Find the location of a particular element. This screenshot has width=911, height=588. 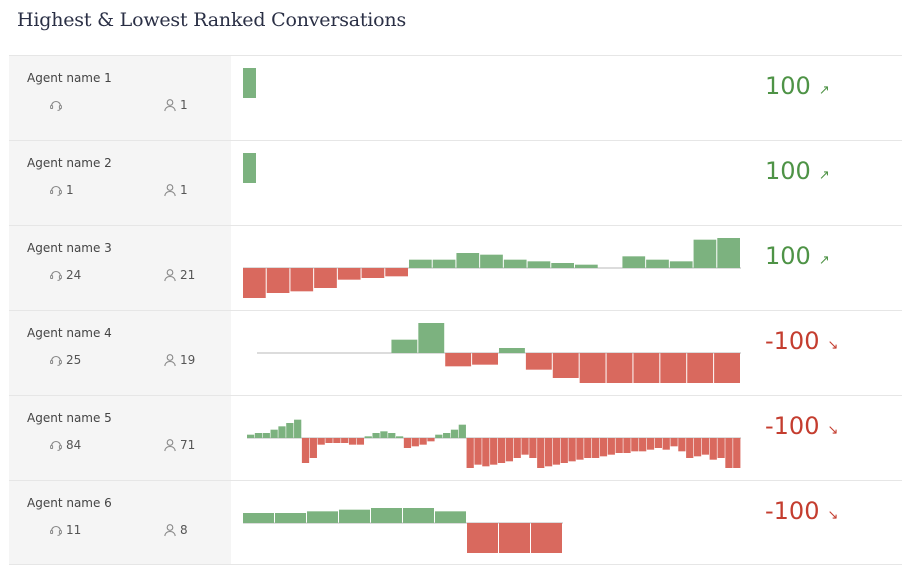

list-item: Agent name 6 11 8 -100 ↘ is located at coordinates (455, 522).